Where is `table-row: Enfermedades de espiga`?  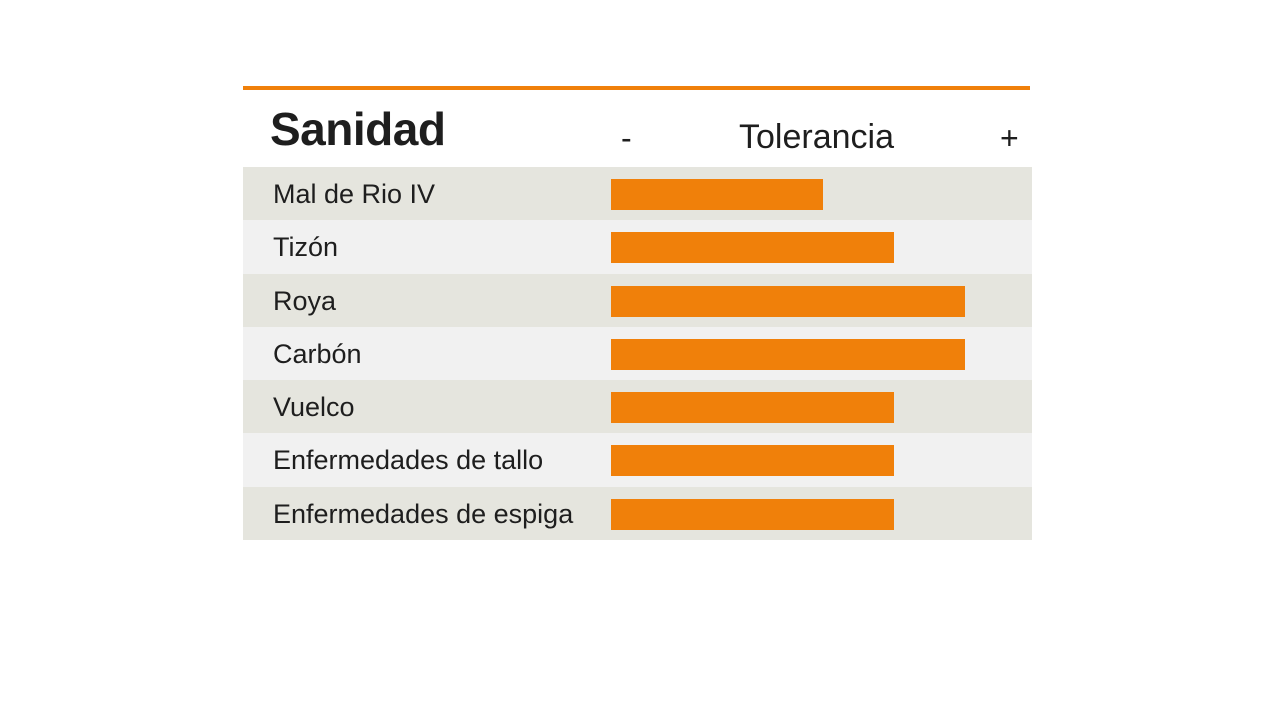 table-row: Enfermedades de espiga is located at coordinates (637, 513).